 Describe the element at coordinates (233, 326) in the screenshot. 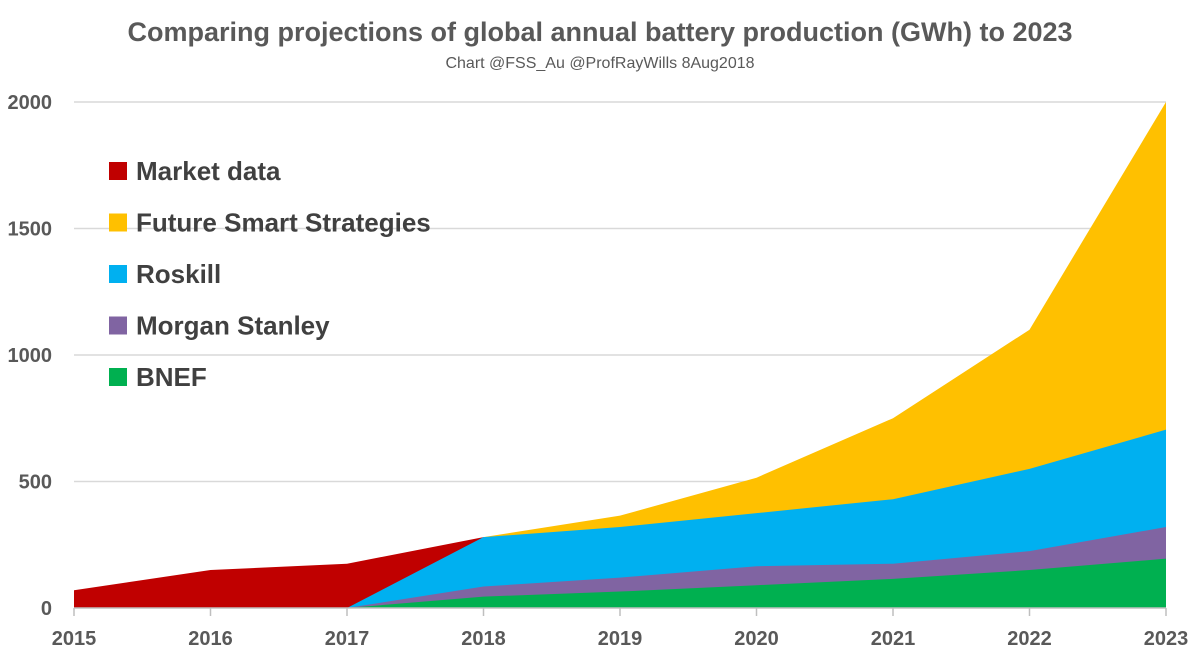

I see `legend-label-morgan-stanley: Morgan Stanley` at that location.